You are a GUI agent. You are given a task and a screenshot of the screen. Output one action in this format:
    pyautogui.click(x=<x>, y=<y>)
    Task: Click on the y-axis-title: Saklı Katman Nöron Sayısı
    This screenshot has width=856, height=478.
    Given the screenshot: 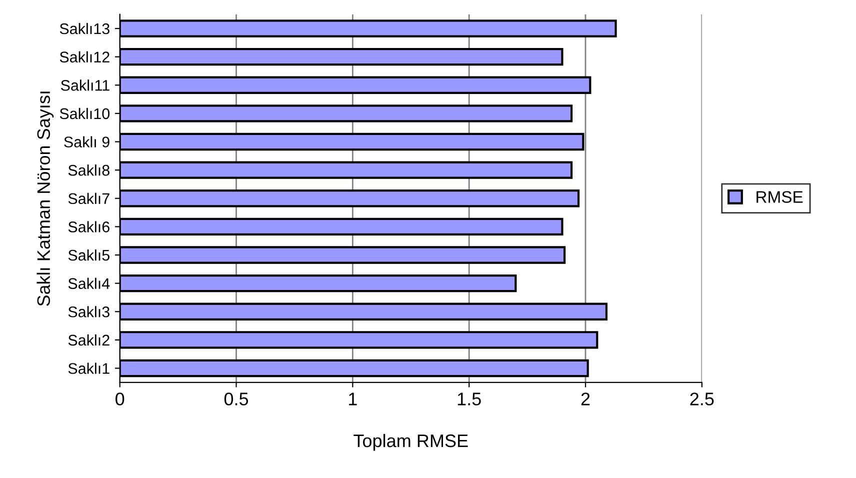 What is the action you would take?
    pyautogui.click(x=45, y=199)
    